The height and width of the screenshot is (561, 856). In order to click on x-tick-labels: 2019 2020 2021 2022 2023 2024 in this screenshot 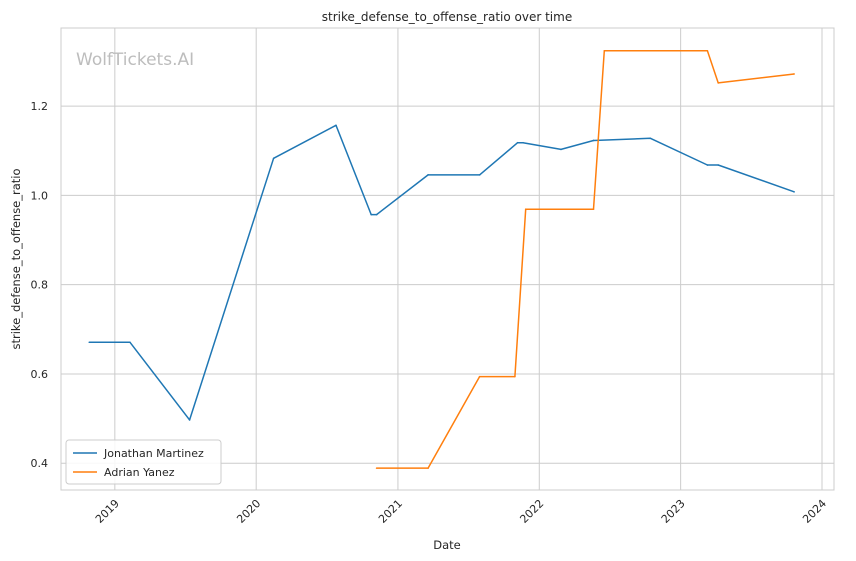, I will do `click(461, 511)`.